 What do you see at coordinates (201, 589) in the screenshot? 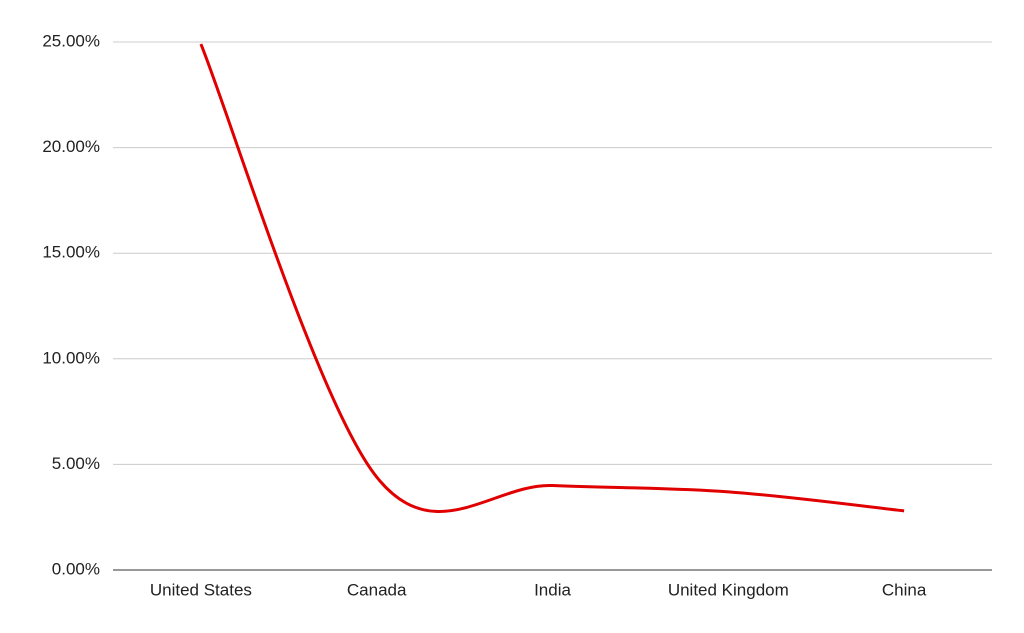
I see `x-tick-label: United States` at bounding box center [201, 589].